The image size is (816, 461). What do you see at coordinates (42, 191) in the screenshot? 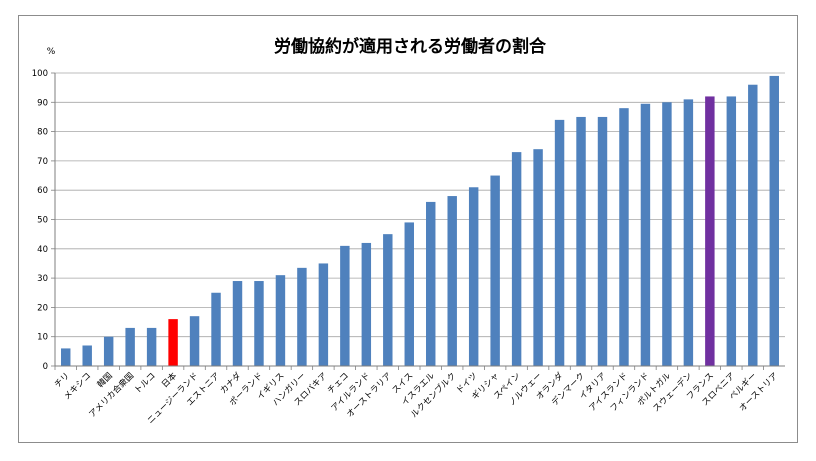
I see `y-tick-label: 60` at bounding box center [42, 191].